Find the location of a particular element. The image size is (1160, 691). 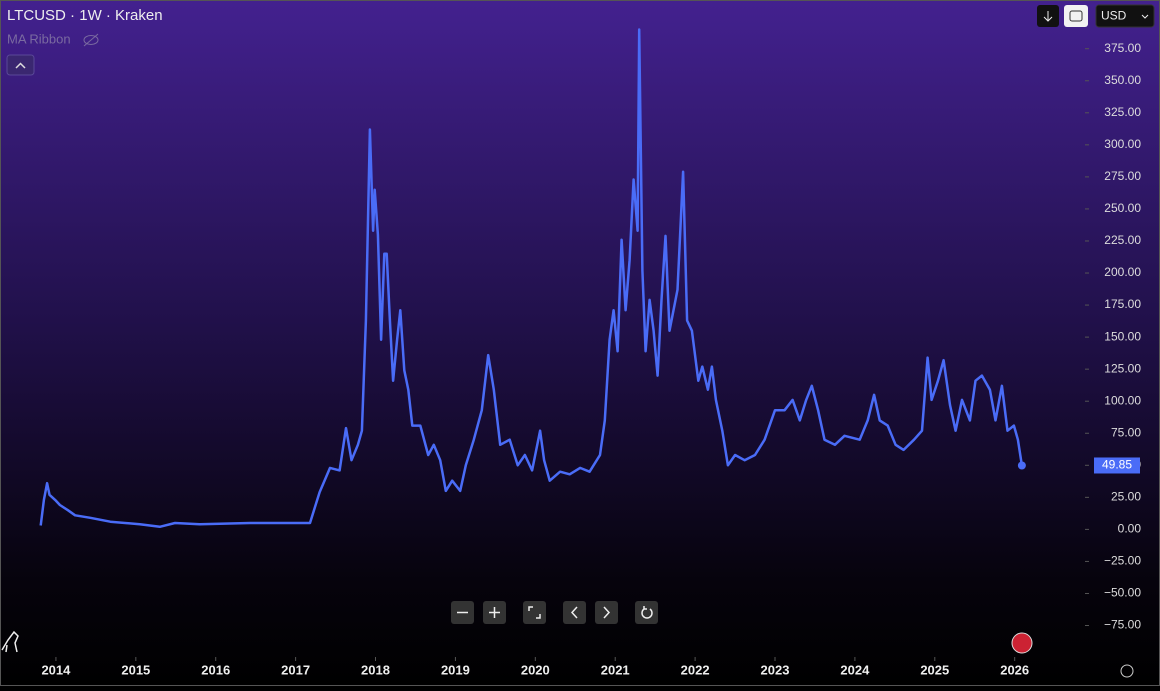

reset-button is located at coordinates (646, 612).